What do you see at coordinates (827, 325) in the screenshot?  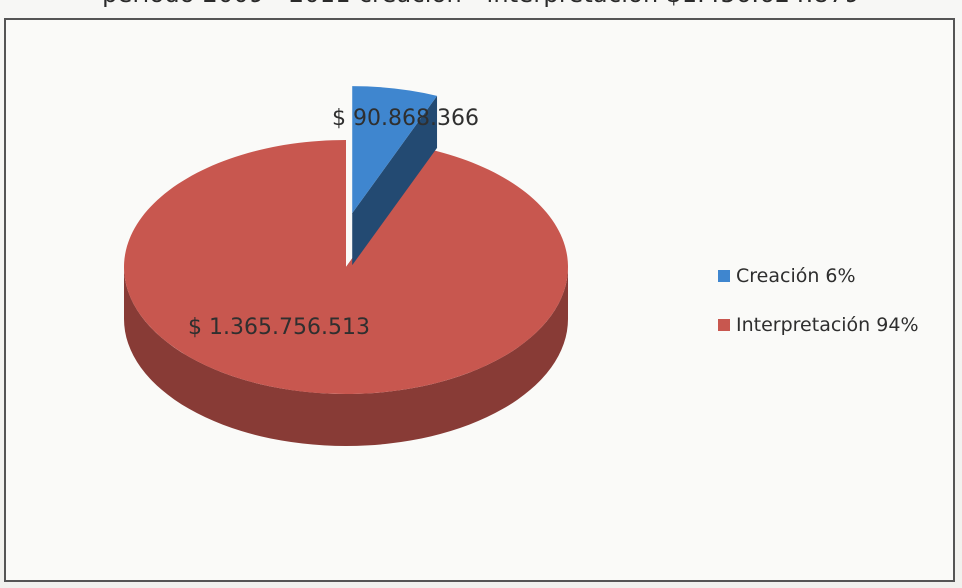 I see `legend-label-interpretacion: Interpretación 94%` at bounding box center [827, 325].